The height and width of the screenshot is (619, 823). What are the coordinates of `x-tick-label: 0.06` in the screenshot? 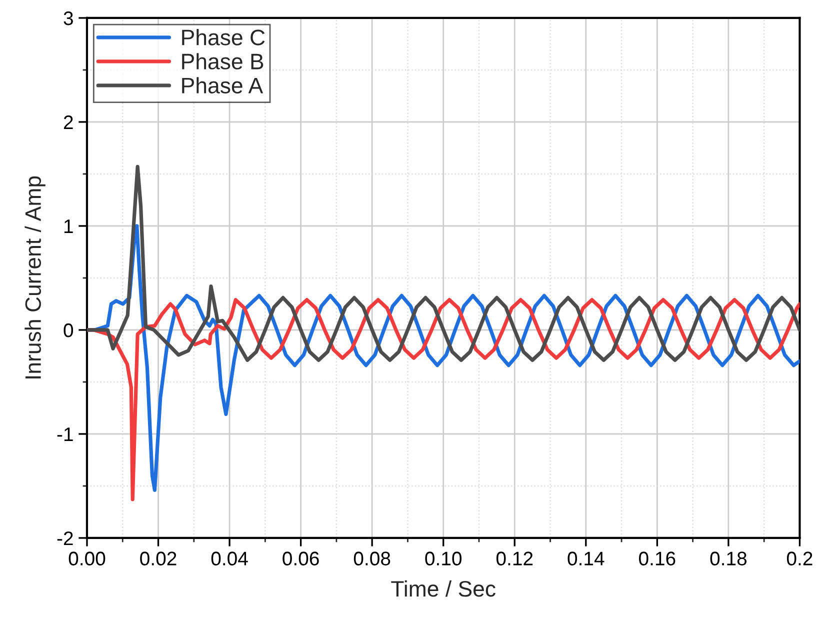 It's located at (300, 559).